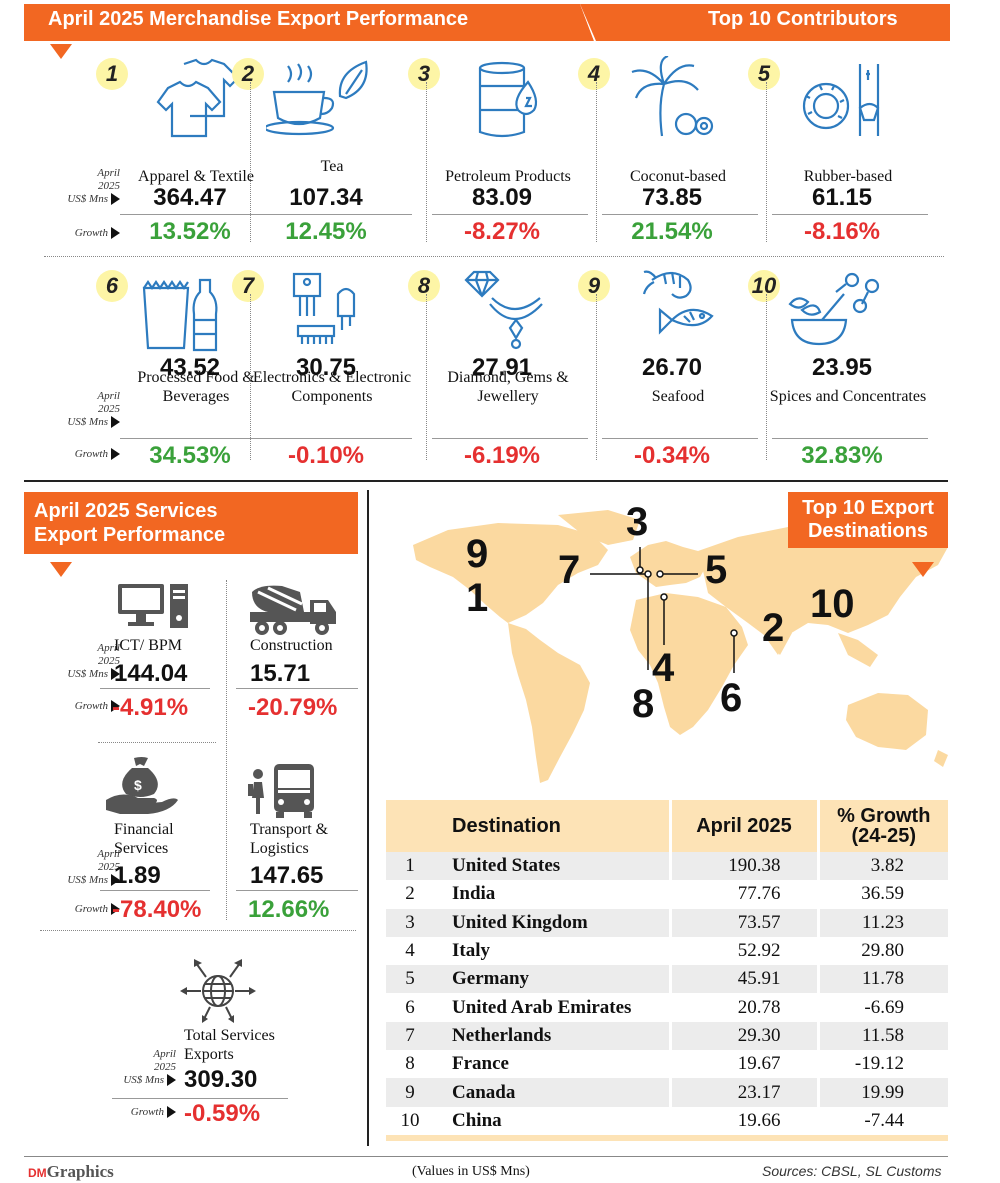 The height and width of the screenshot is (1183, 1000). Describe the element at coordinates (477, 1120) in the screenshot. I see `country-cell: China` at that location.